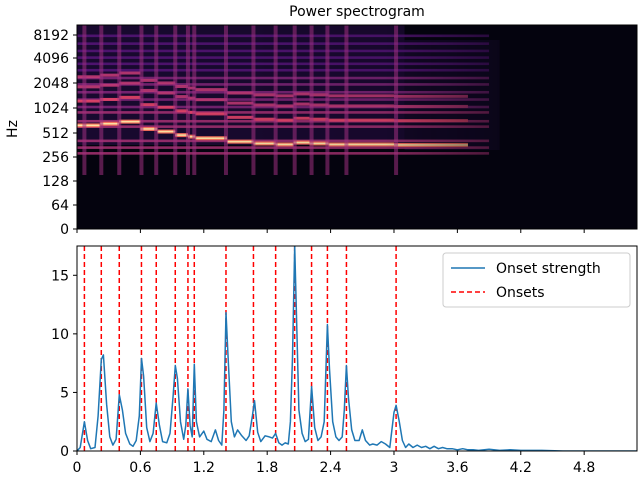 The image size is (640, 480). What do you see at coordinates (64, 230) in the screenshot?
I see `spectrogram-ytick-label: 0` at bounding box center [64, 230].